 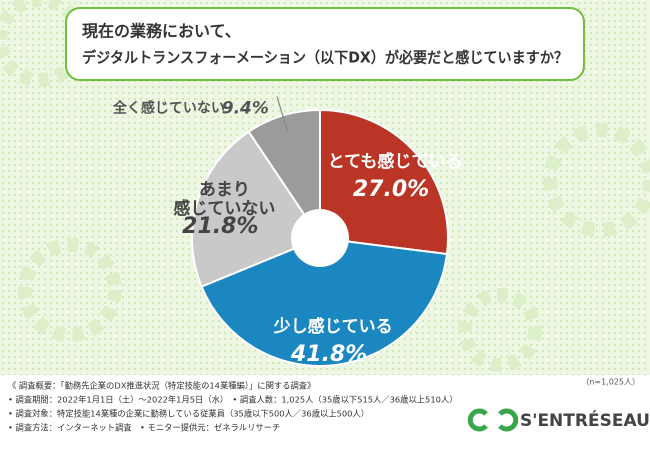 I want to click on title-box, so click(x=325, y=44).